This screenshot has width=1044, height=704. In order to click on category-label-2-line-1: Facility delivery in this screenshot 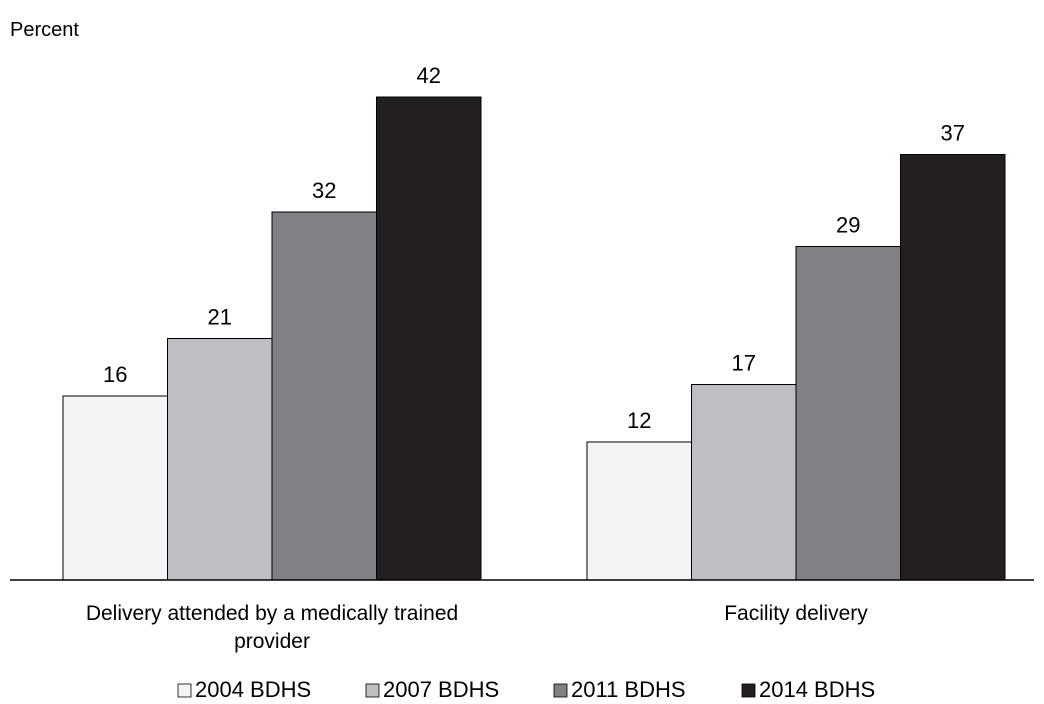, I will do `click(796, 613)`.